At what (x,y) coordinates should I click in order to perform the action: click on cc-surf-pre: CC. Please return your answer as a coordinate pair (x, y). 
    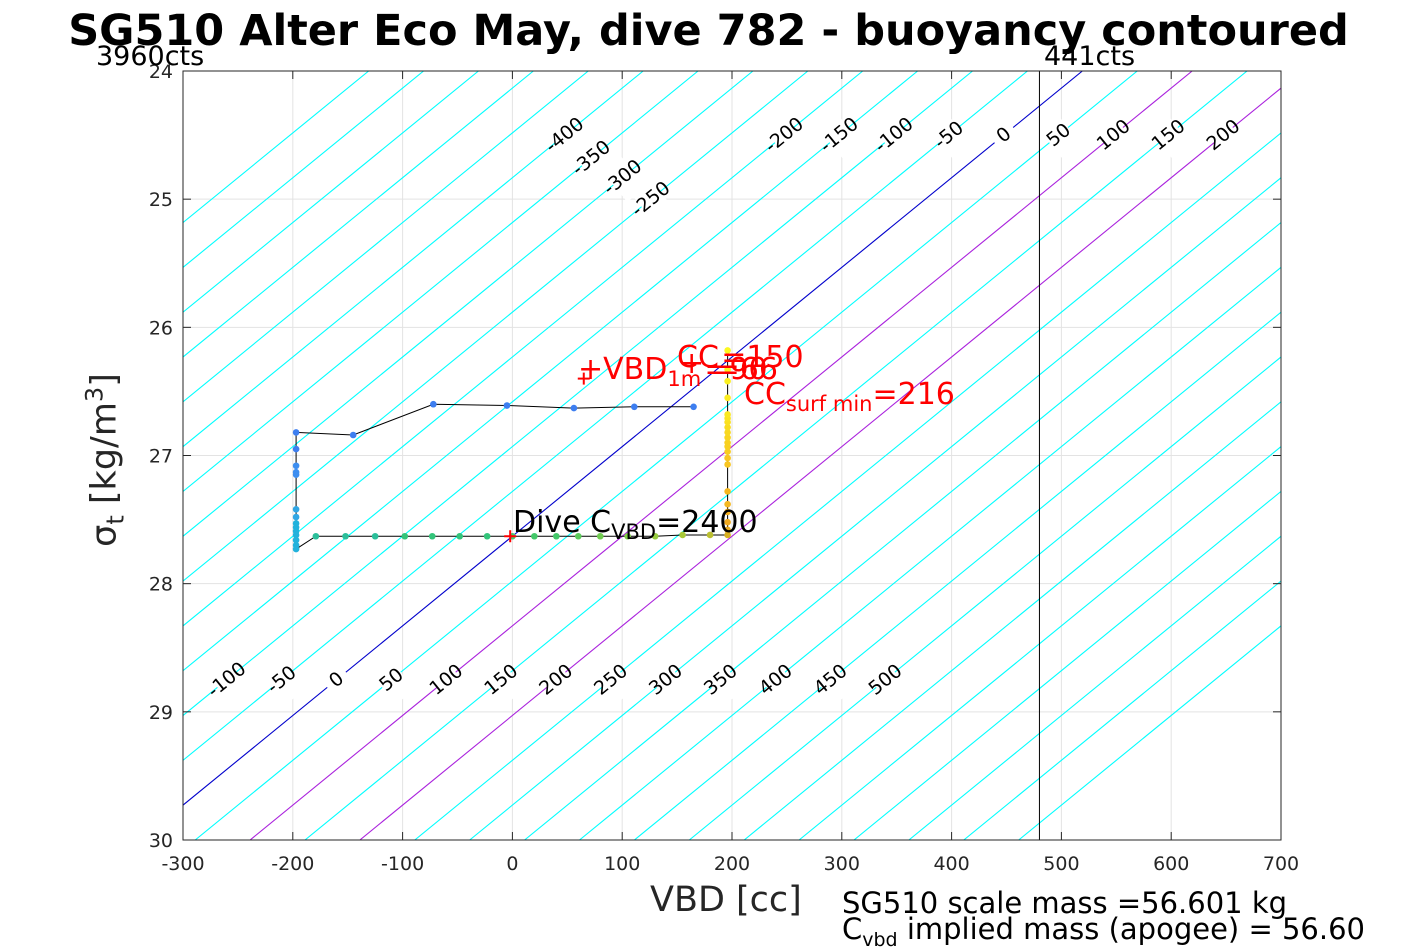
    Looking at the image, I should click on (698, 357).